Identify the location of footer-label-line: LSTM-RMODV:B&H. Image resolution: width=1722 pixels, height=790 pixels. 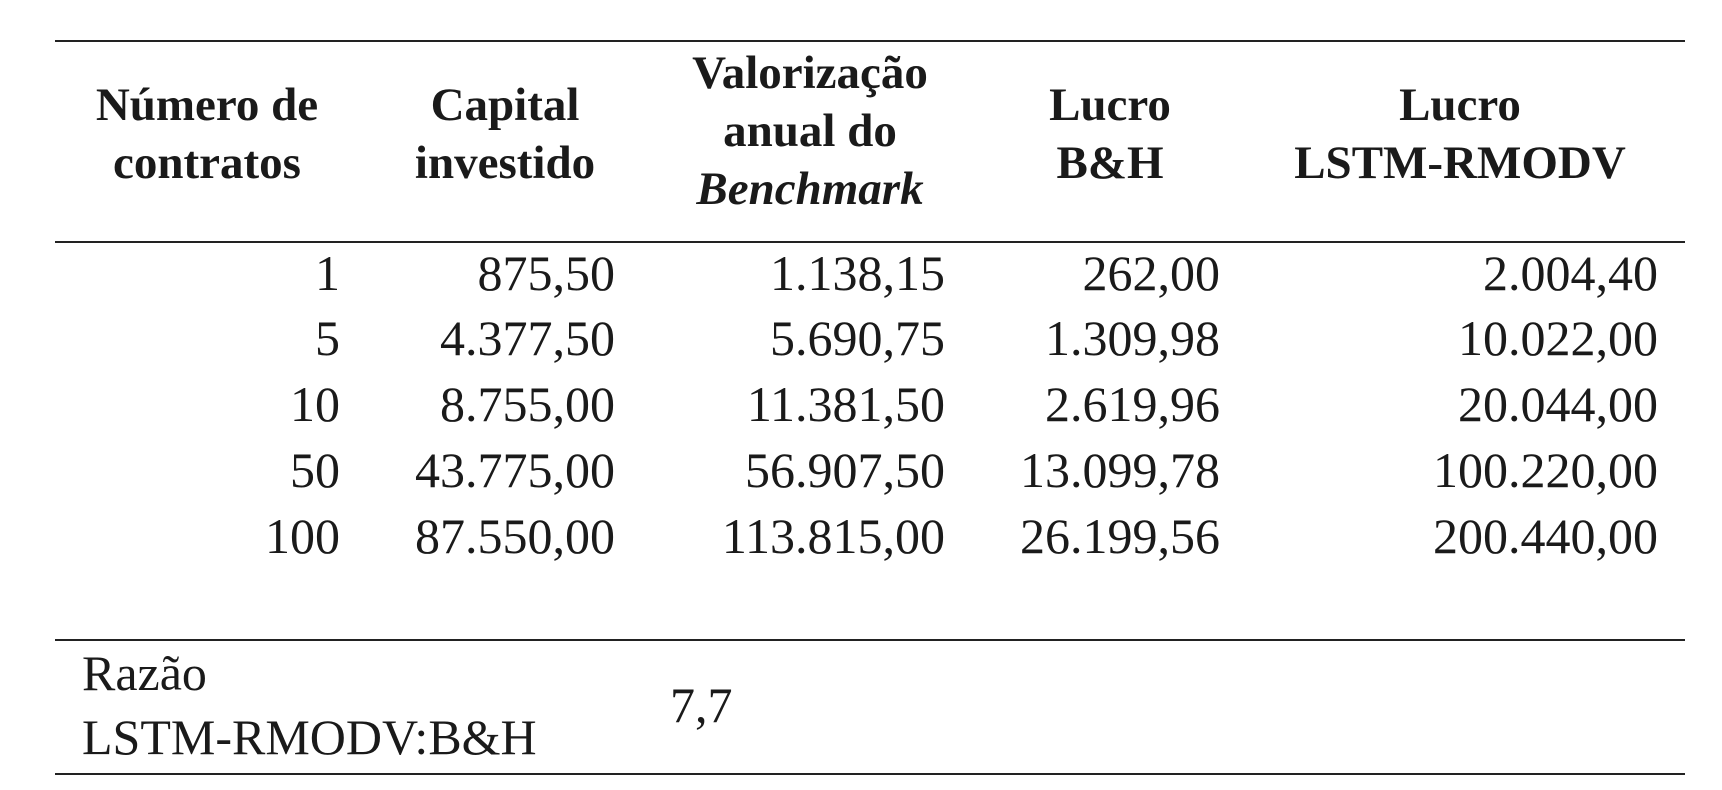
(309, 737).